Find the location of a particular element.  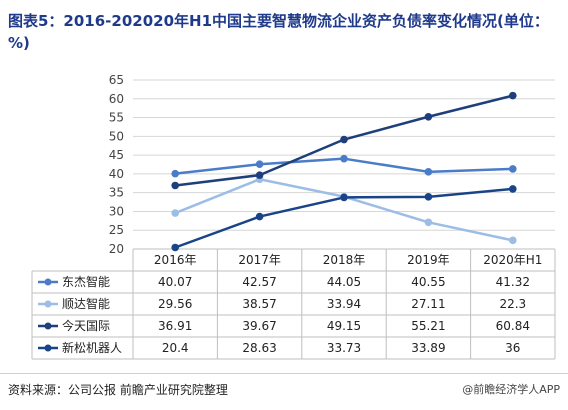

data-cell-value: 33.94 is located at coordinates (344, 304).